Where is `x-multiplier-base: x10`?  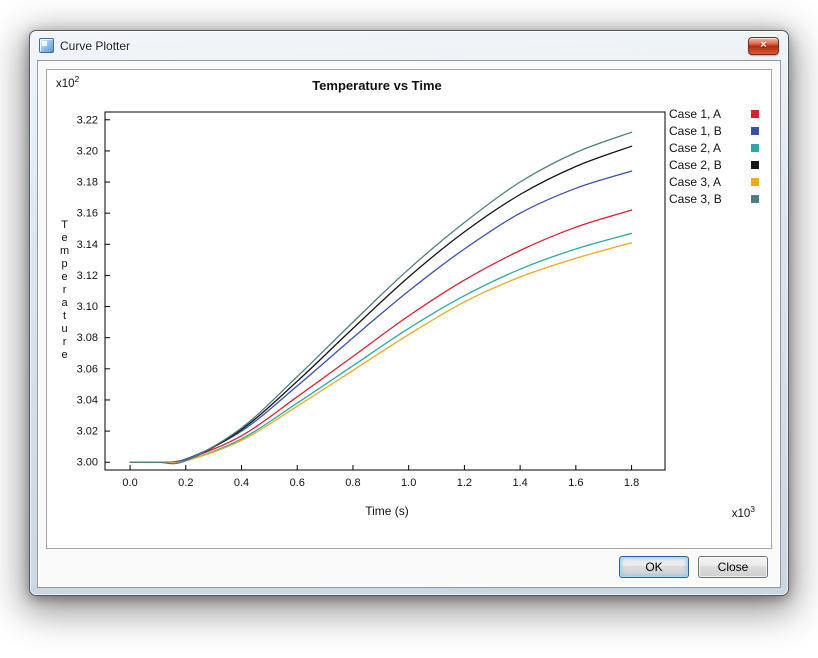 x-multiplier-base: x10 is located at coordinates (741, 513).